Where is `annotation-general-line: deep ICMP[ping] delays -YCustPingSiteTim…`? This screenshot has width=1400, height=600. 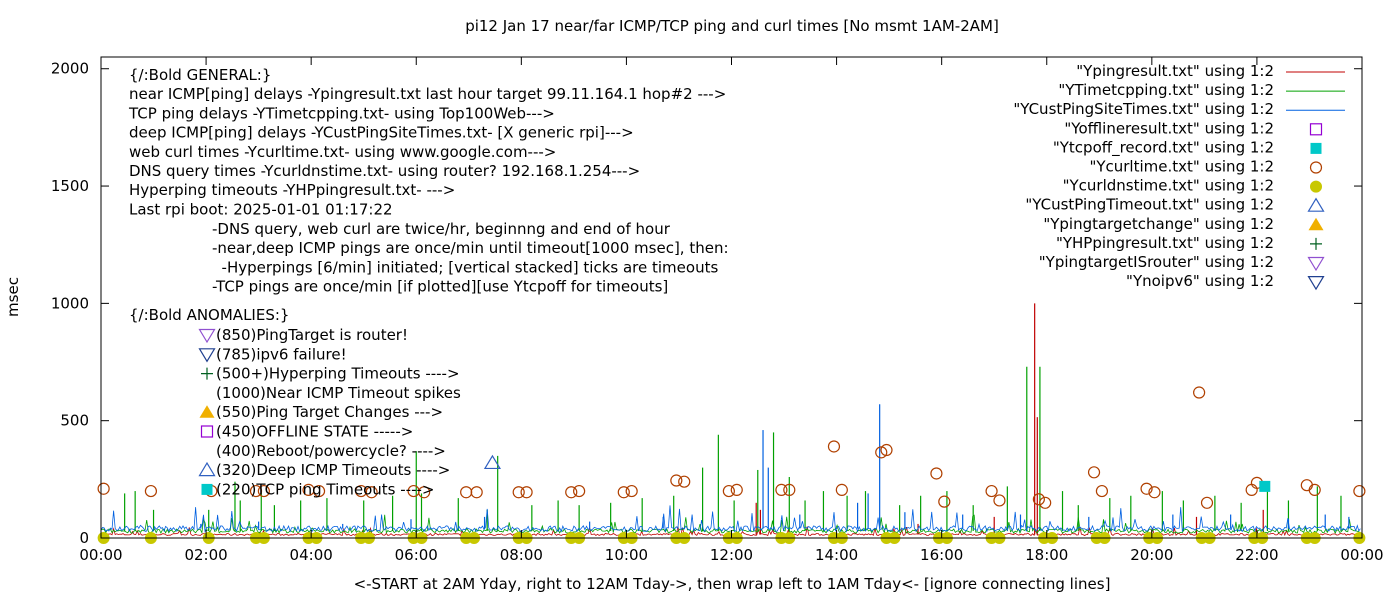 annotation-general-line: deep ICMP[ping] delays -YCustPingSiteTim… is located at coordinates (381, 133).